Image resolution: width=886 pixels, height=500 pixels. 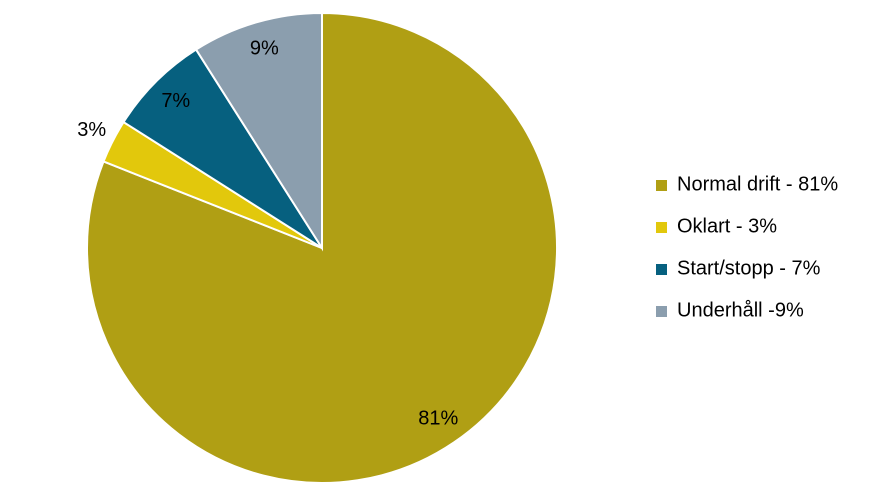 I want to click on legend-label: Normal drift - 81%, so click(x=757, y=184).